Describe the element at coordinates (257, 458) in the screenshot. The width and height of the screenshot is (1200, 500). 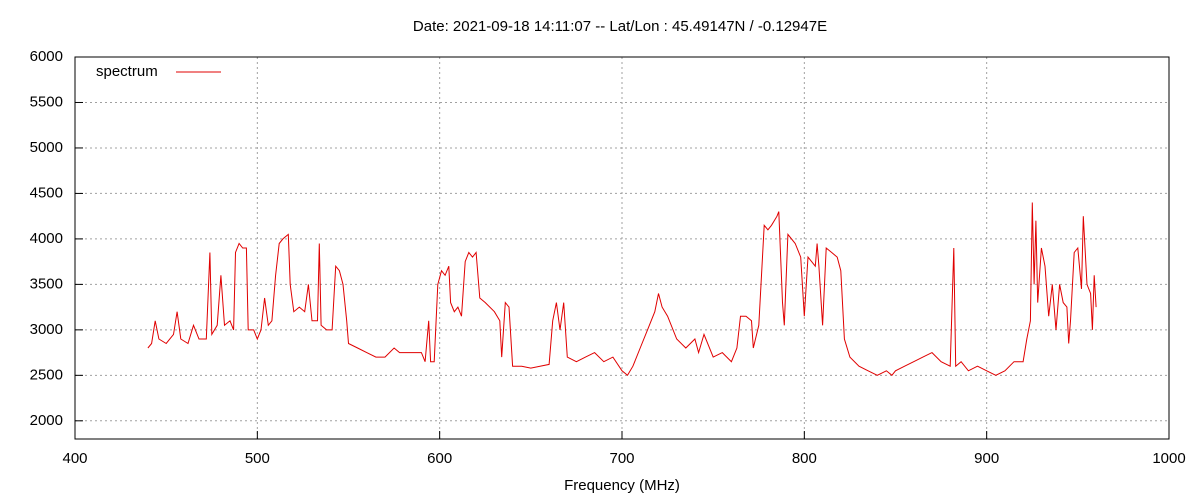
I see `x-tick-label: 500` at that location.